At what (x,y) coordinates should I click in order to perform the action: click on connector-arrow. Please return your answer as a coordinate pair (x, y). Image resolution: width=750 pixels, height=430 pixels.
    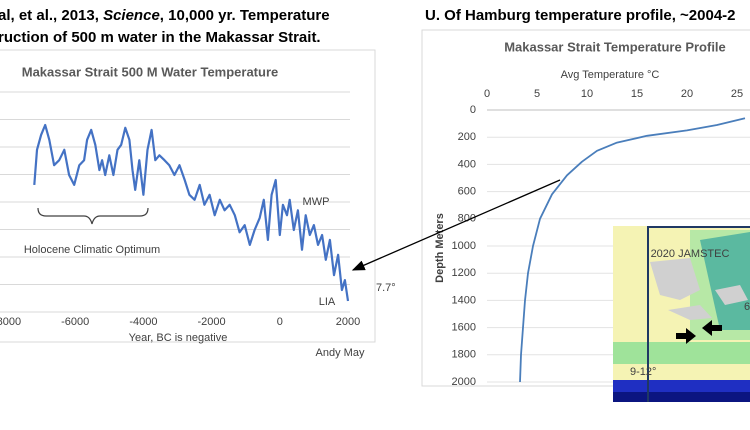
    Looking at the image, I should click on (456, 225).